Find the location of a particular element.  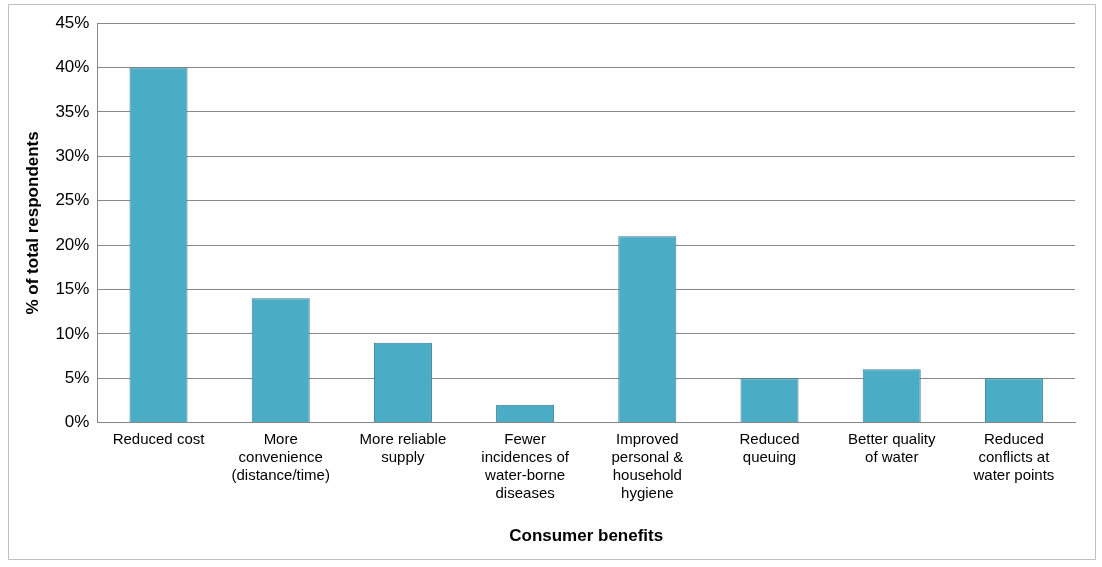

x-tick-label: More convenience (distance/time) is located at coordinates (280, 456).